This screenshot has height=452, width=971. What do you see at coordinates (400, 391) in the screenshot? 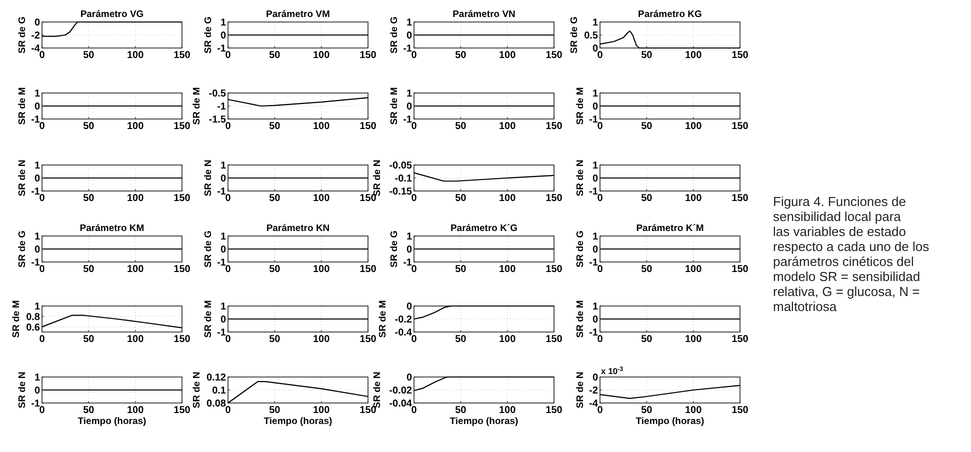
I see `y-tick-label: -0.02` at bounding box center [400, 391].